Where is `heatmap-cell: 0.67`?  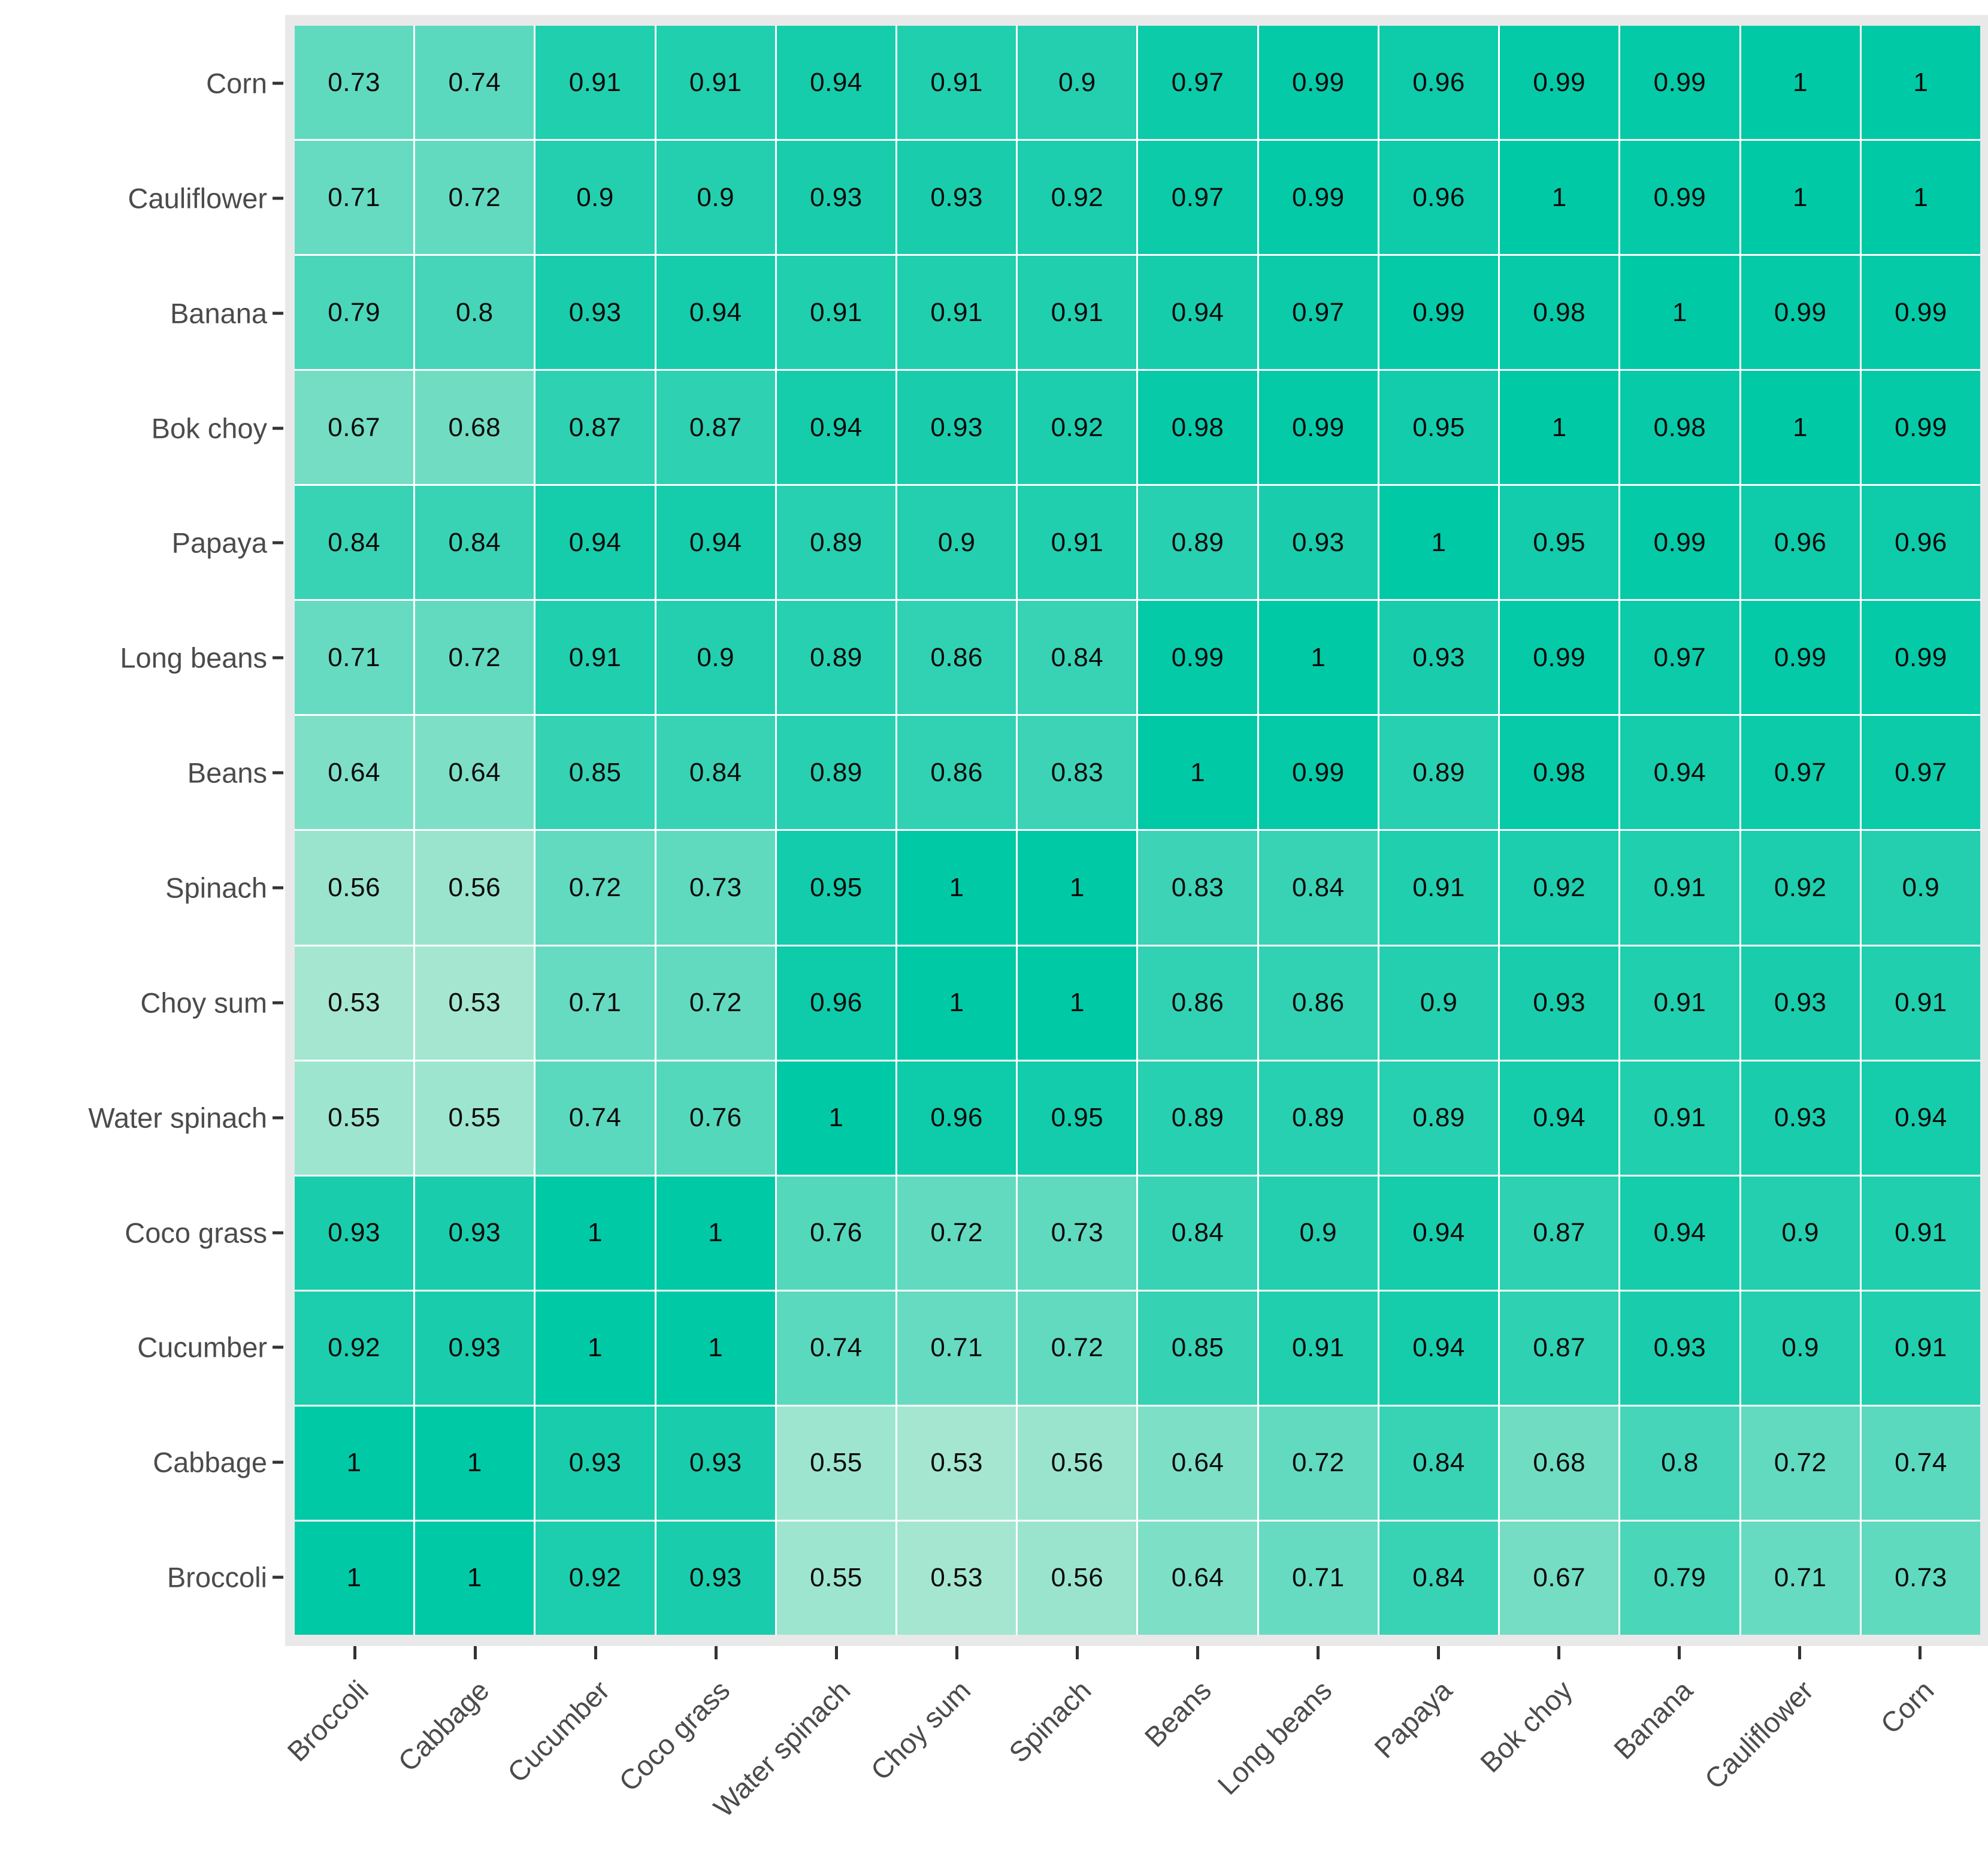
heatmap-cell: 0.67 is located at coordinates (1559, 1578).